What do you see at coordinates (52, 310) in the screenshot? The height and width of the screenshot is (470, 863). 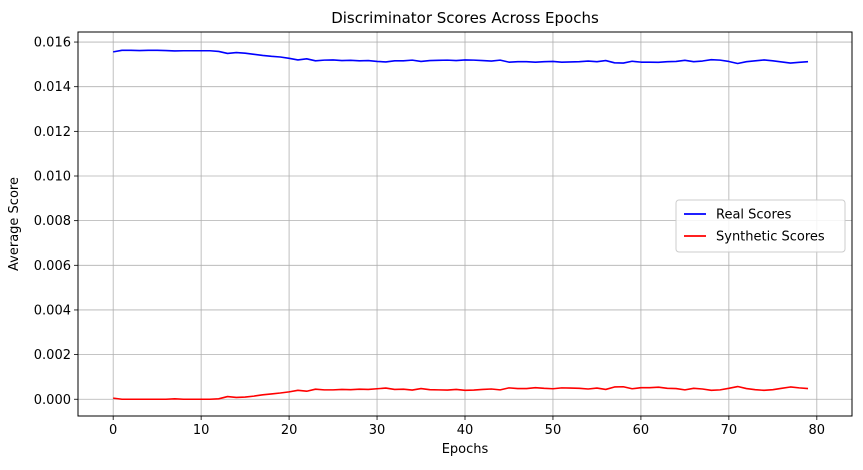 I see `y-tick-label: 0.004` at bounding box center [52, 310].